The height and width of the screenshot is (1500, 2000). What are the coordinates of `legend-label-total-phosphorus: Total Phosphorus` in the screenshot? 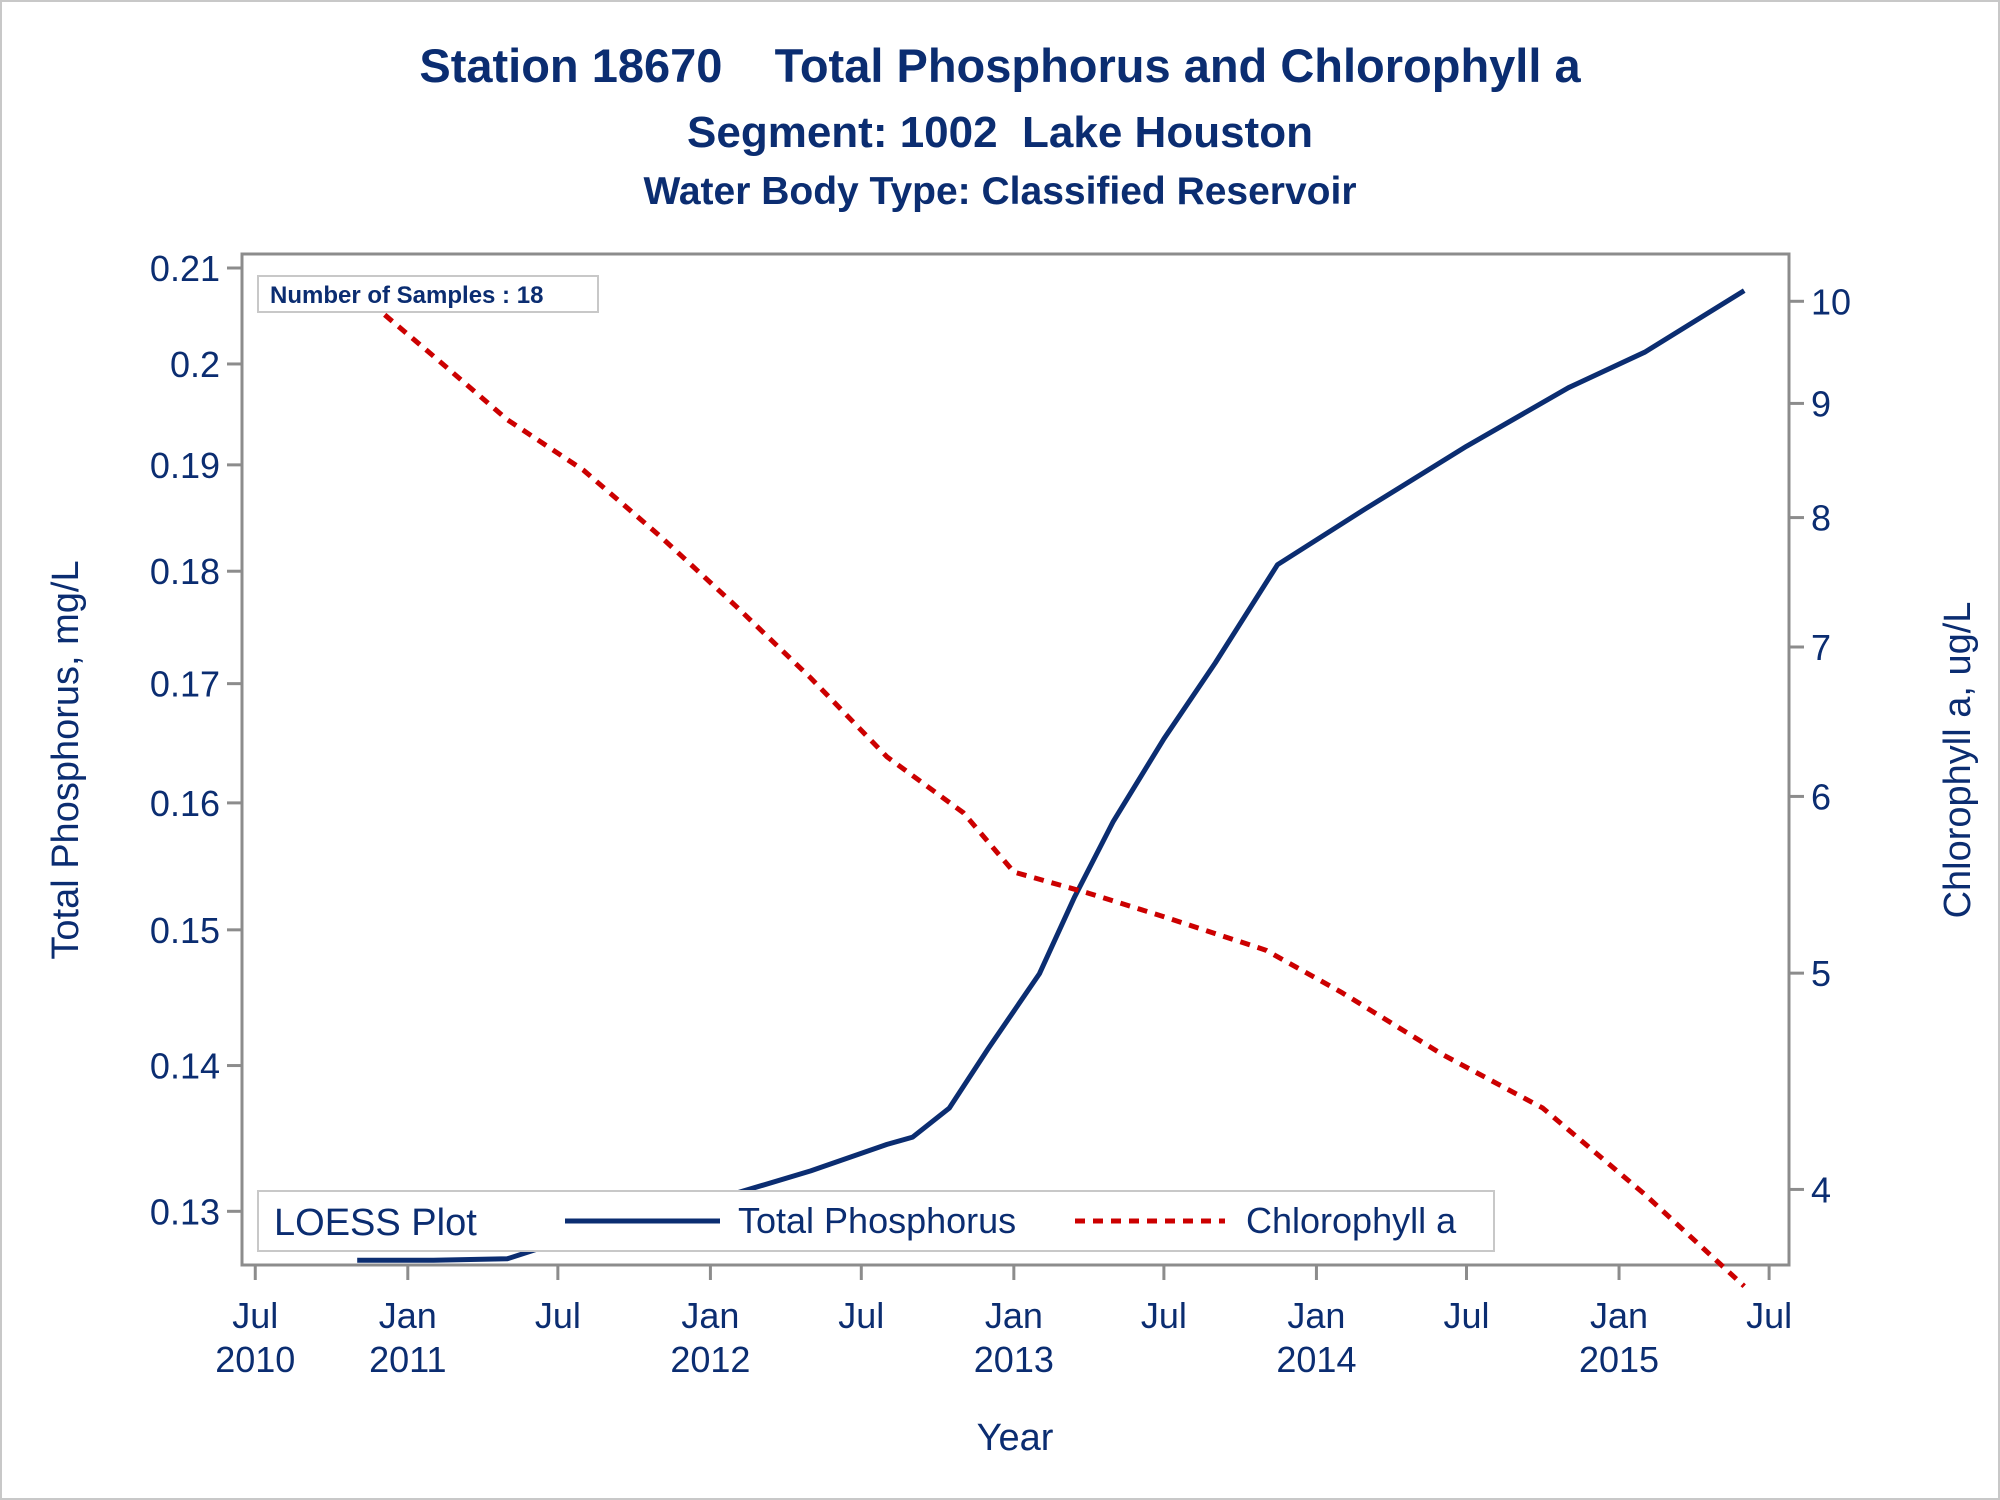 It's located at (877, 1220).